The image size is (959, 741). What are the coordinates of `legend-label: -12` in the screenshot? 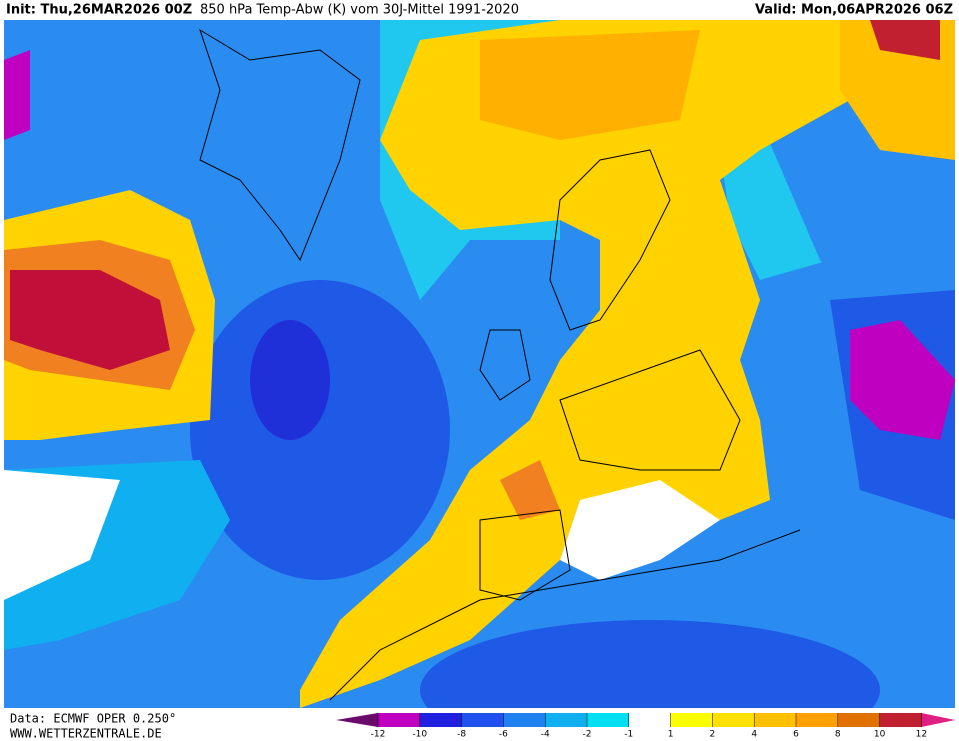 It's located at (378, 735).